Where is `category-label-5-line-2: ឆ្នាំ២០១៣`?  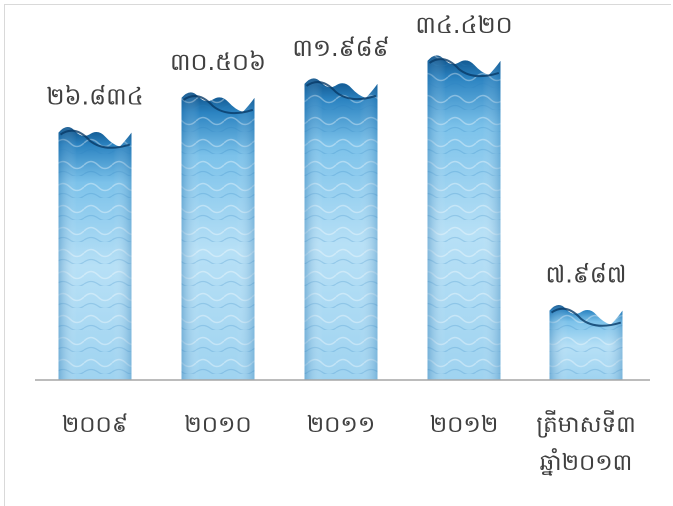
category-label-5-line-2: ឆ្នាំ២០១៣ is located at coordinates (586, 462).